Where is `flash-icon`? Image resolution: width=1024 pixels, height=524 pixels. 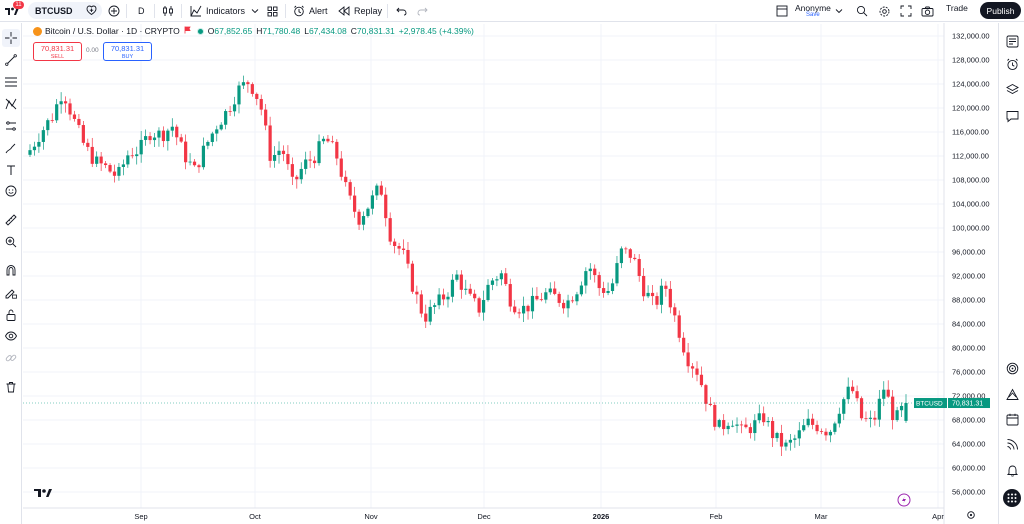 flash-icon is located at coordinates (904, 500).